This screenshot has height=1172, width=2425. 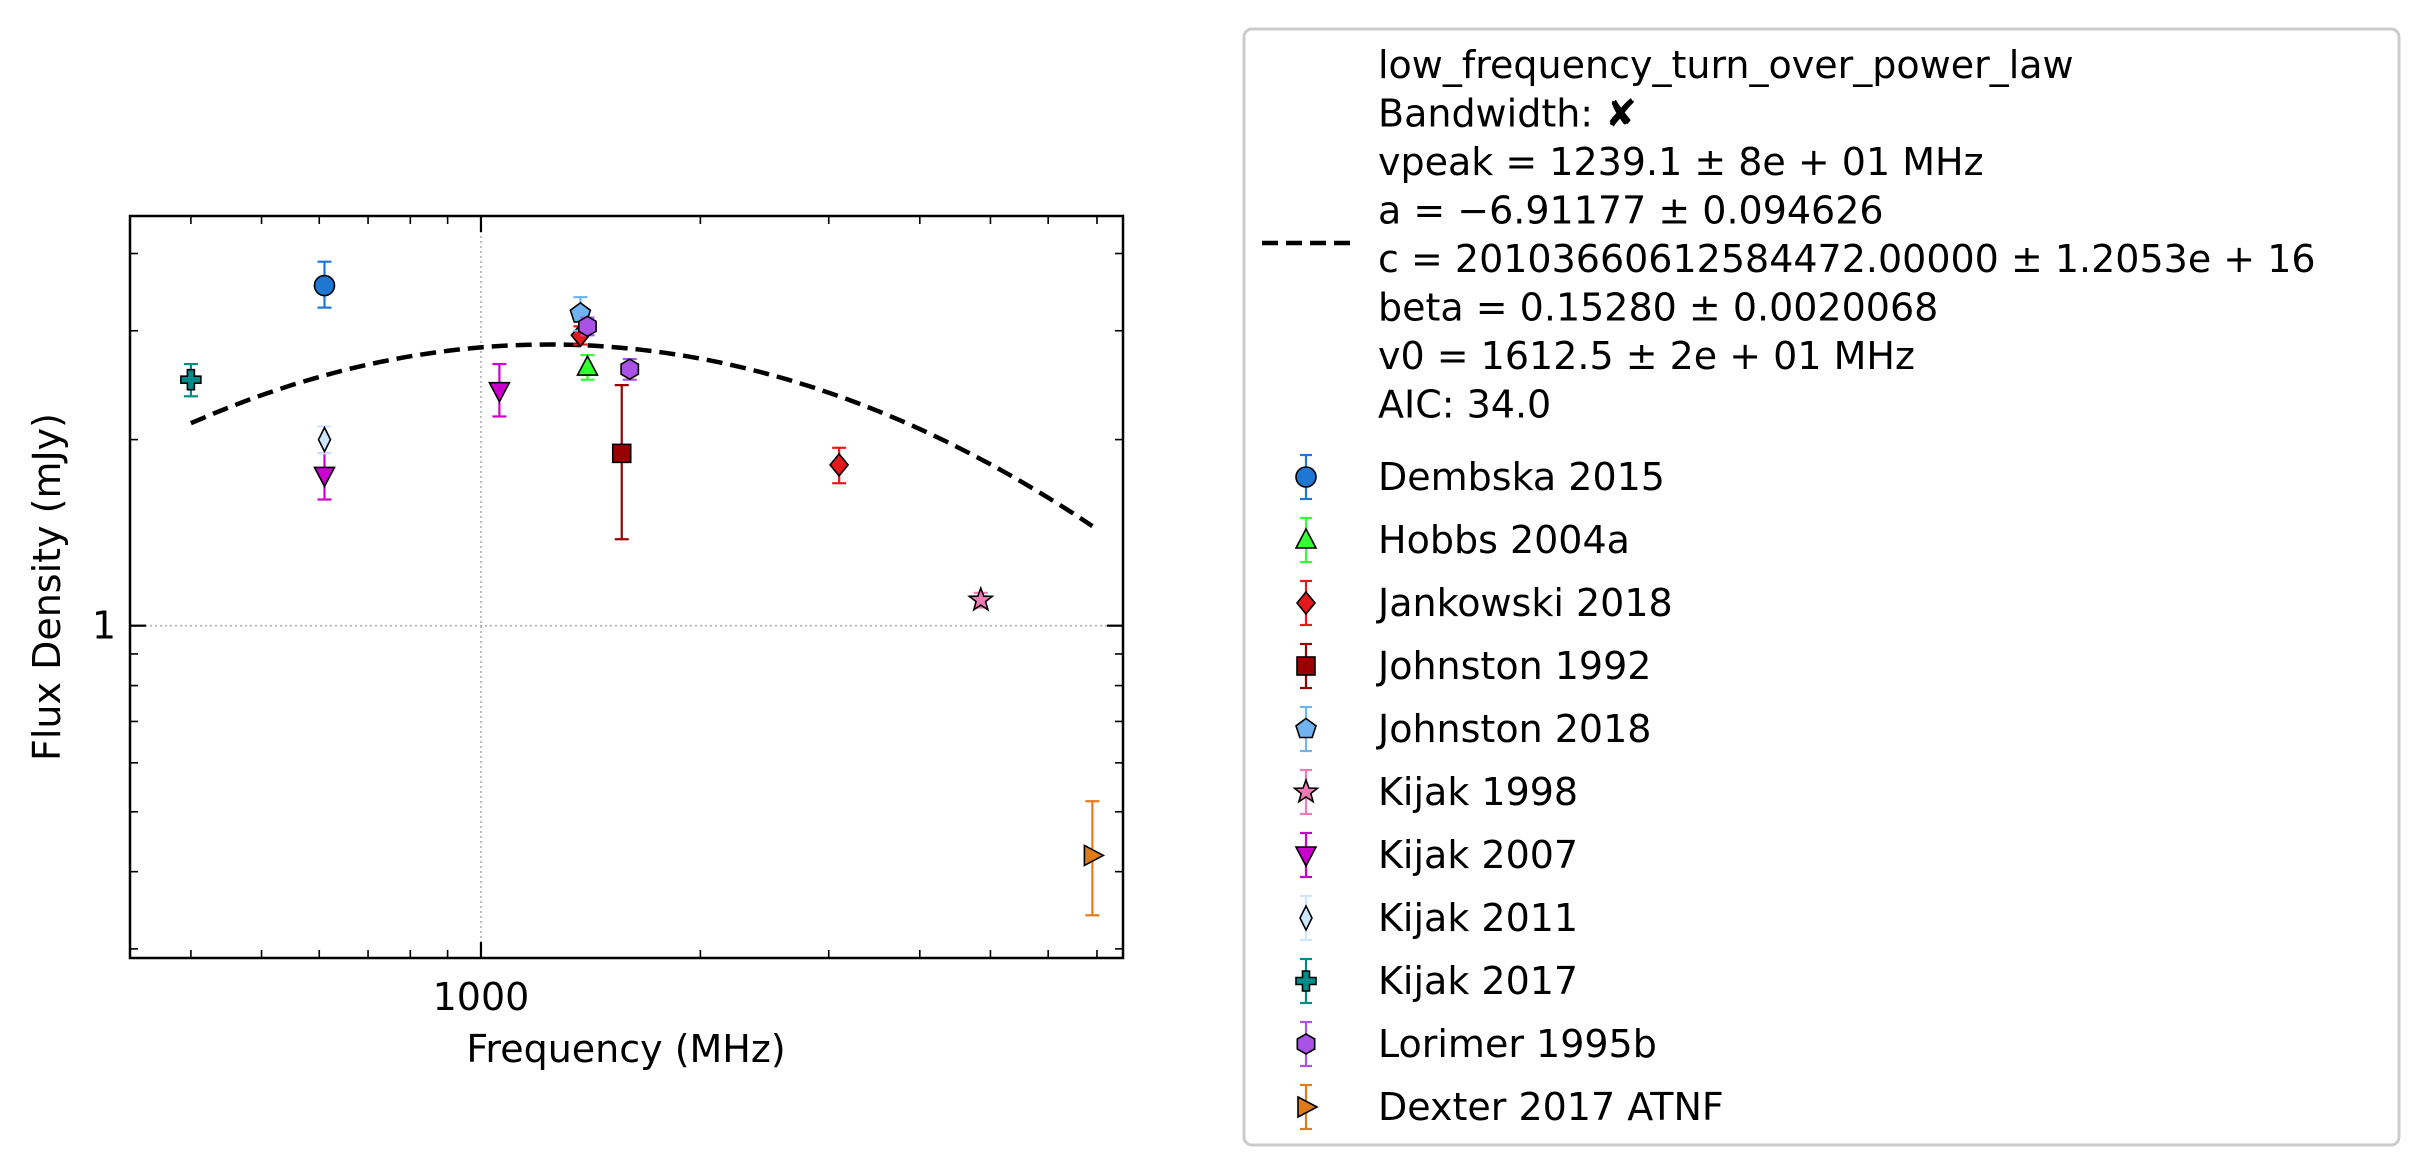 I want to click on legend-label: Lorimer 1995b, so click(x=1517, y=1044).